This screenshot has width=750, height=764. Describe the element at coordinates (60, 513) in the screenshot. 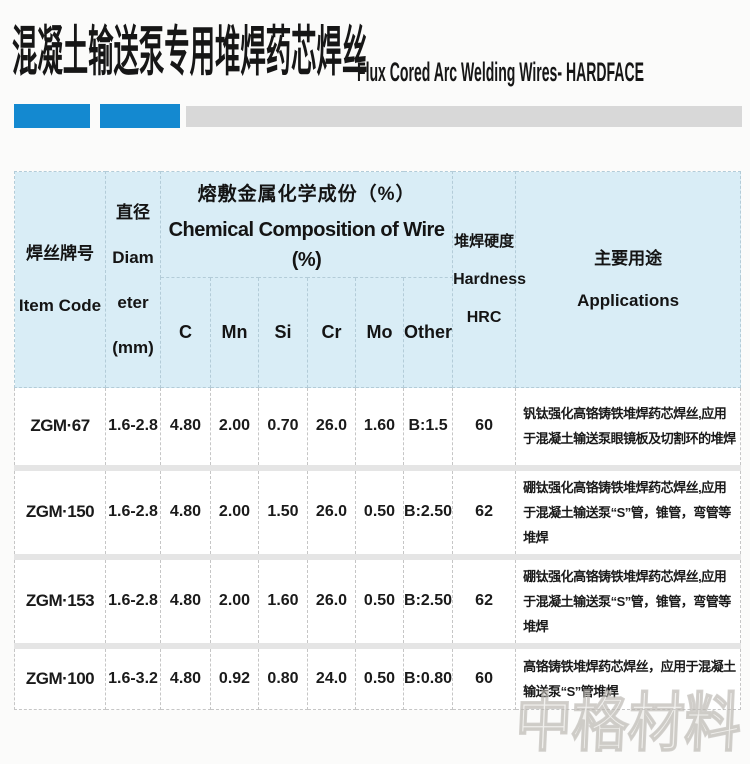

I see `cell-item-code: ZGM·150` at that location.